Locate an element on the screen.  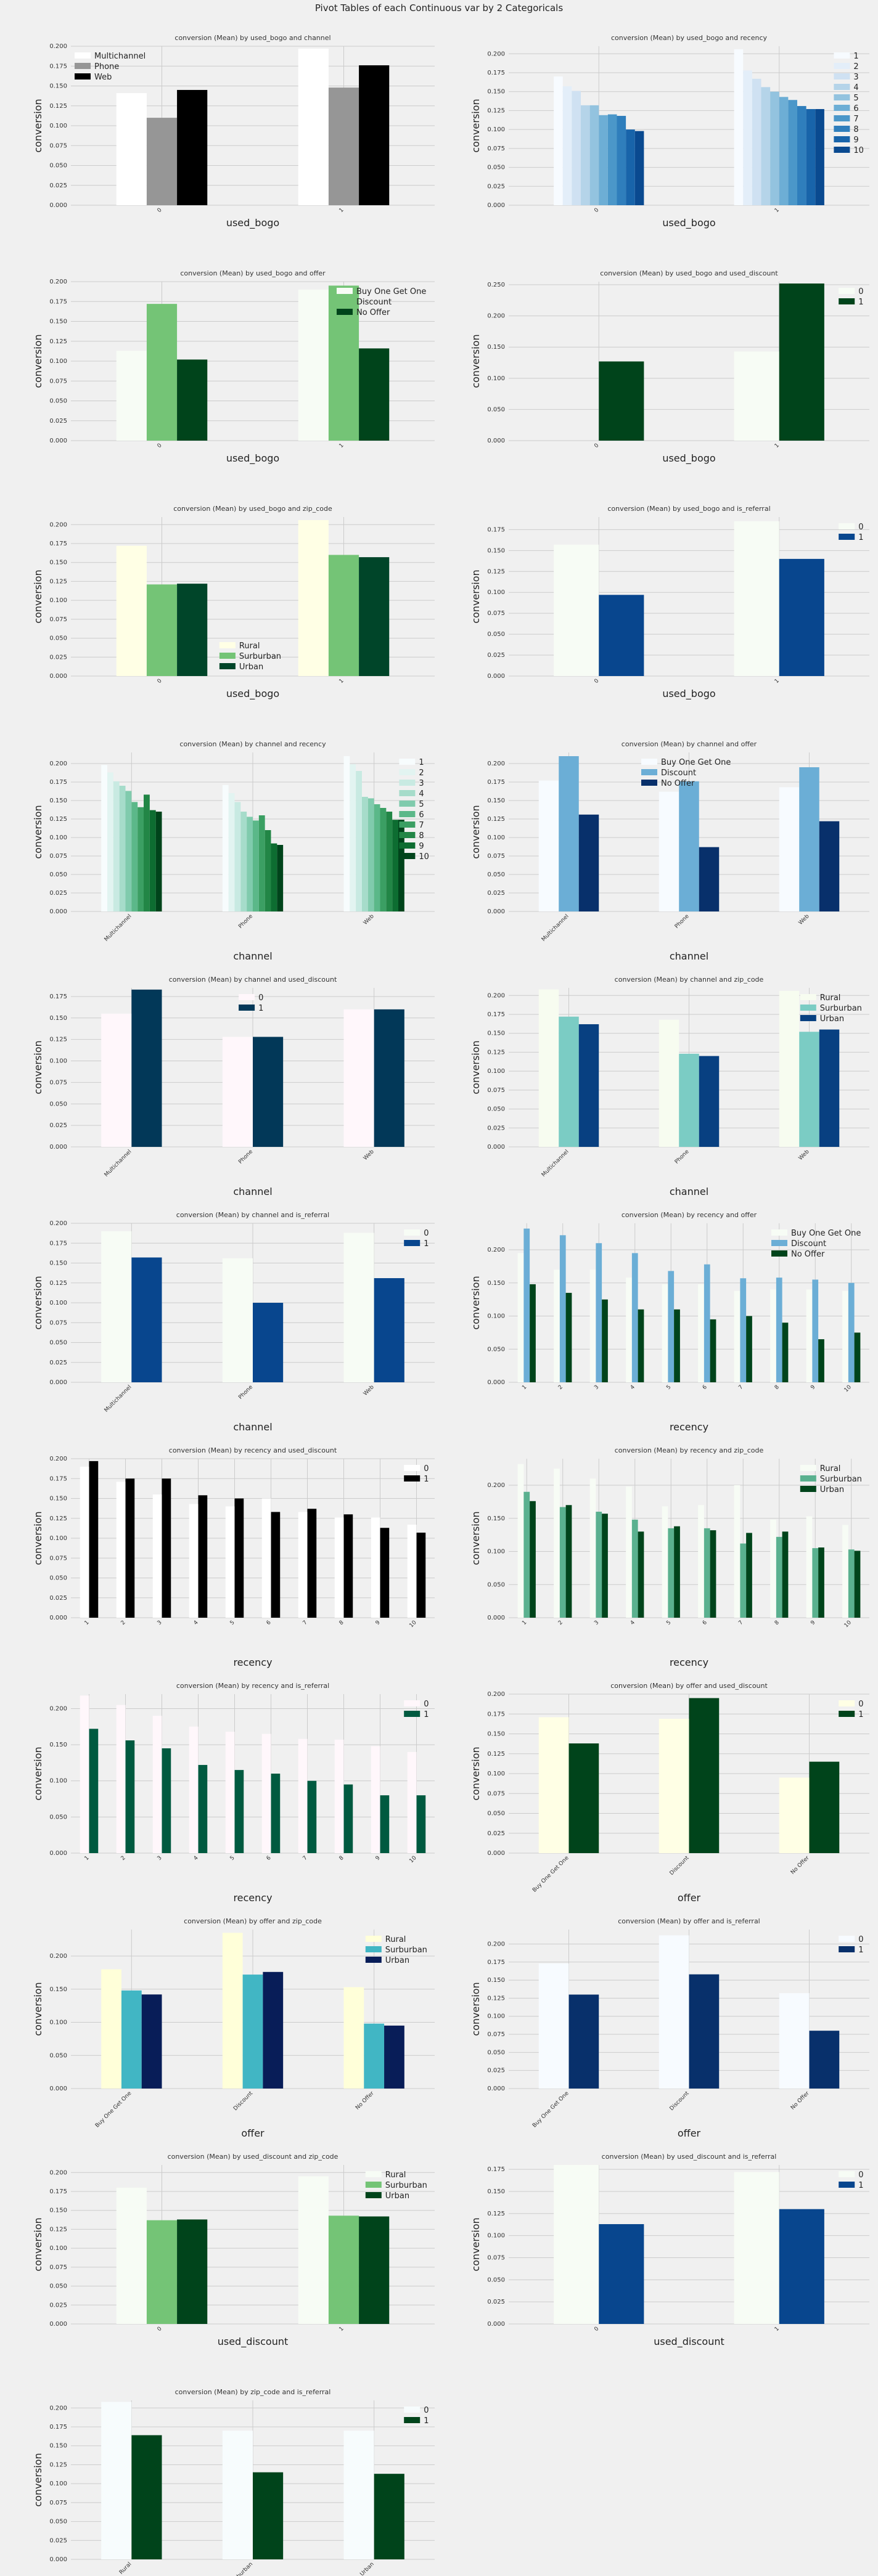
x-tick-label: 6 is located at coordinates (268, 1858).